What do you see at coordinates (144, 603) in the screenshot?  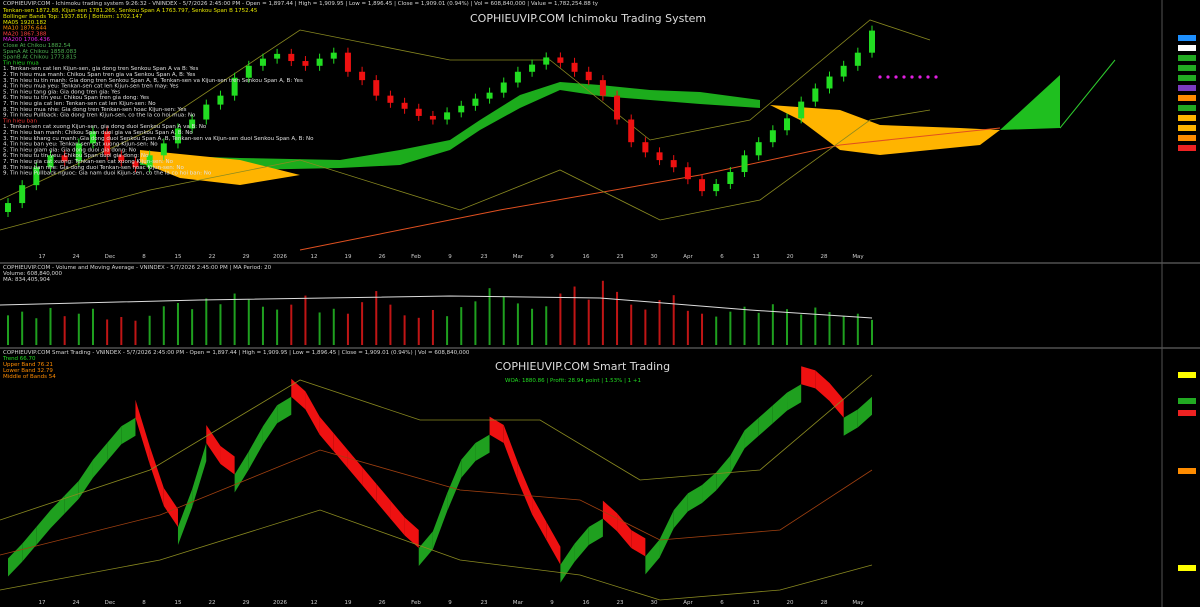 I see `date-label: 8` at bounding box center [144, 603].